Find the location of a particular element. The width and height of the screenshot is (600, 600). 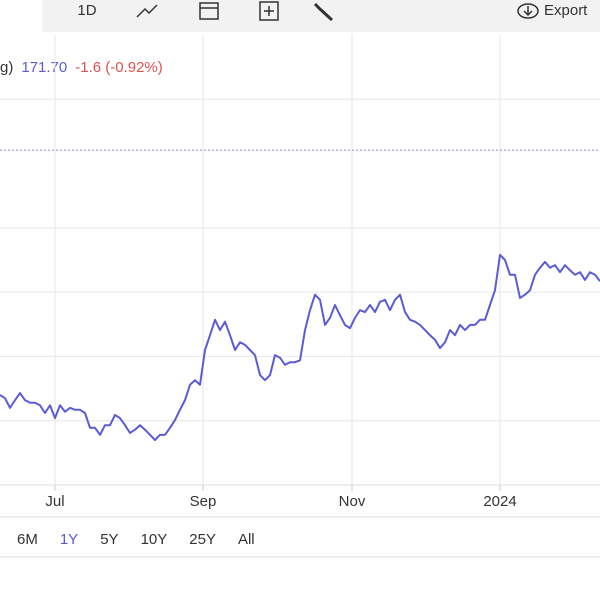

range-button: 6M is located at coordinates (27, 539).